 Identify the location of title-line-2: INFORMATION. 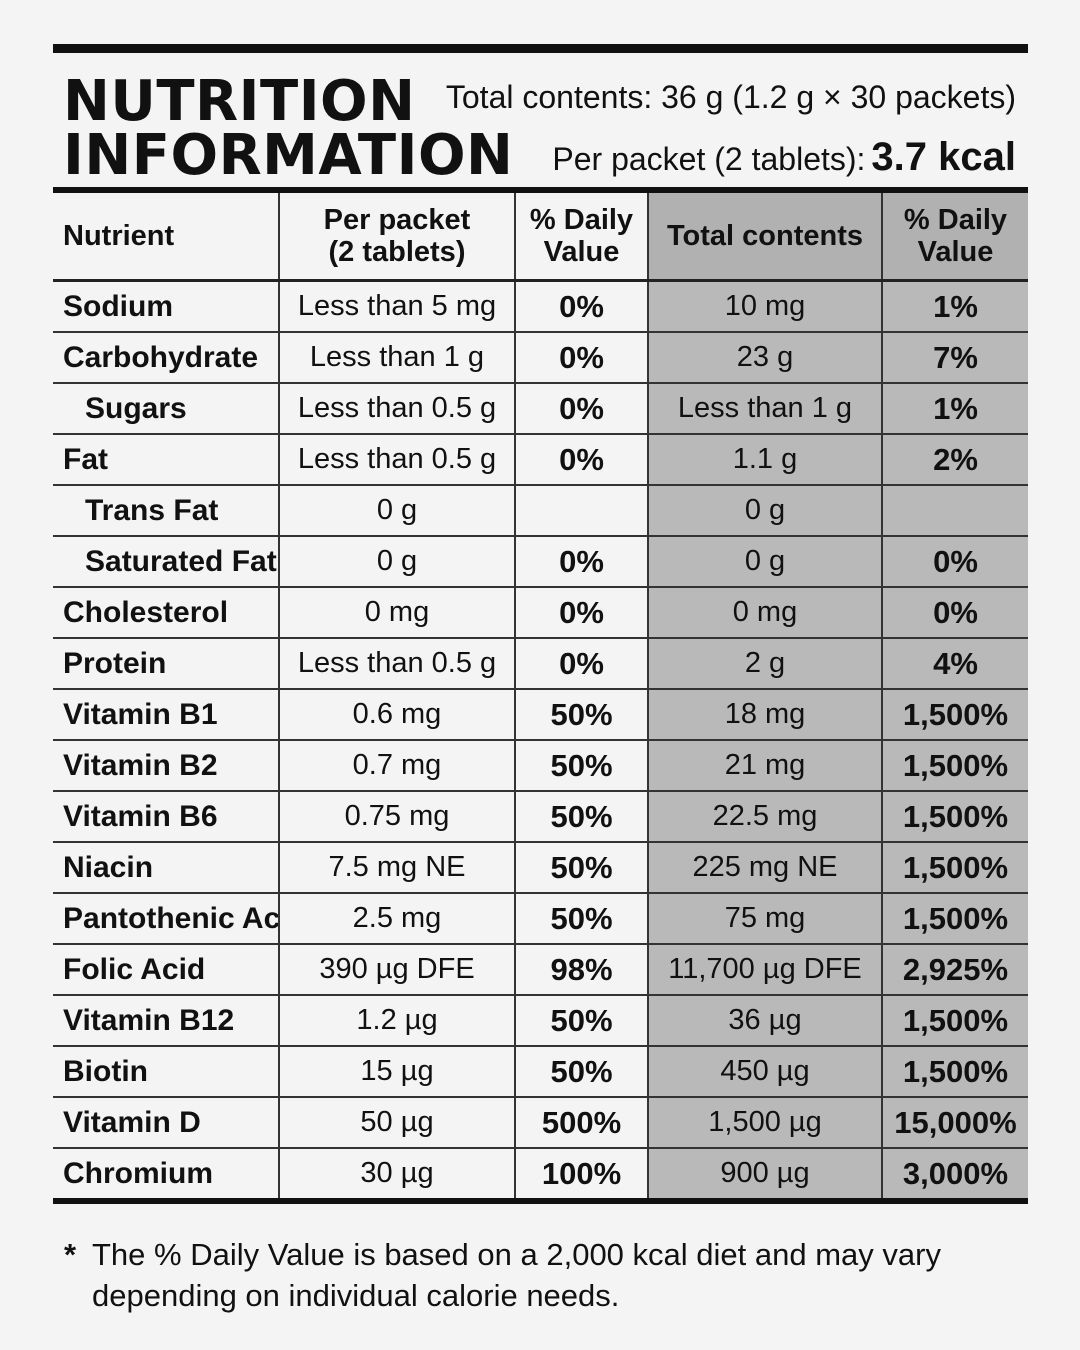
(288, 155).